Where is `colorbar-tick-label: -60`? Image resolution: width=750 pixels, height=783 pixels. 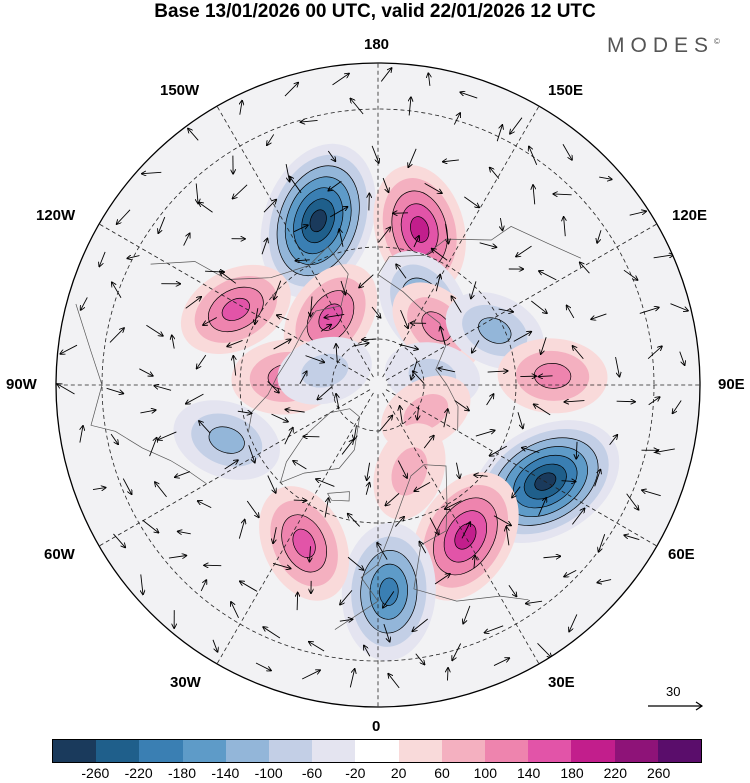 colorbar-tick-label: -60 is located at coordinates (312, 773).